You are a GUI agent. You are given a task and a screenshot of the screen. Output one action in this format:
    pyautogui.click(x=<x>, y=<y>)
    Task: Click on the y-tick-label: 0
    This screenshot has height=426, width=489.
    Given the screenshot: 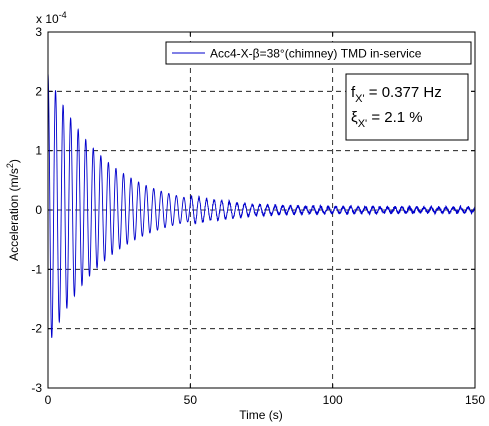 What is the action you would take?
    pyautogui.click(x=38, y=210)
    